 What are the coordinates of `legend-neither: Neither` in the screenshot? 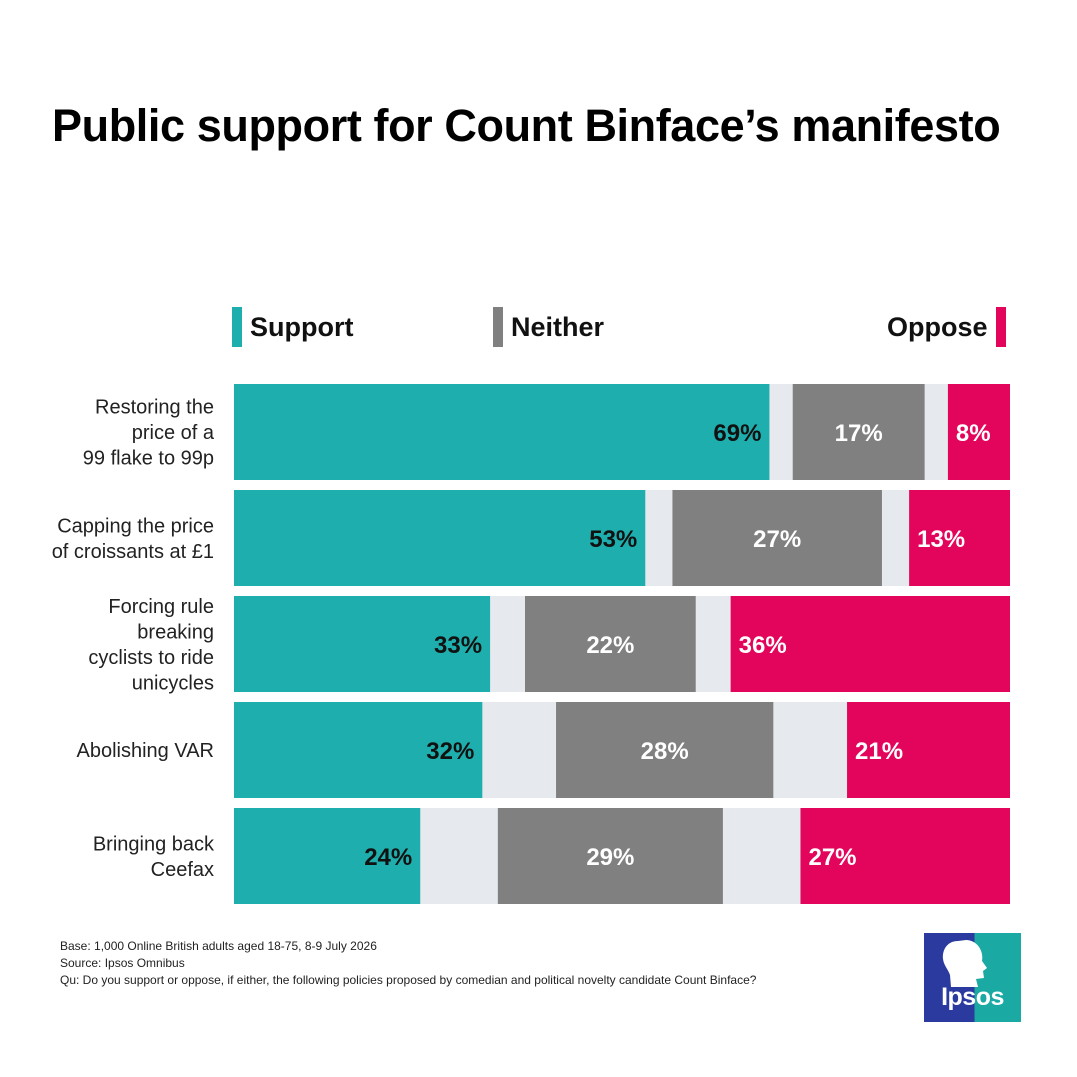 It's located at (548, 327).